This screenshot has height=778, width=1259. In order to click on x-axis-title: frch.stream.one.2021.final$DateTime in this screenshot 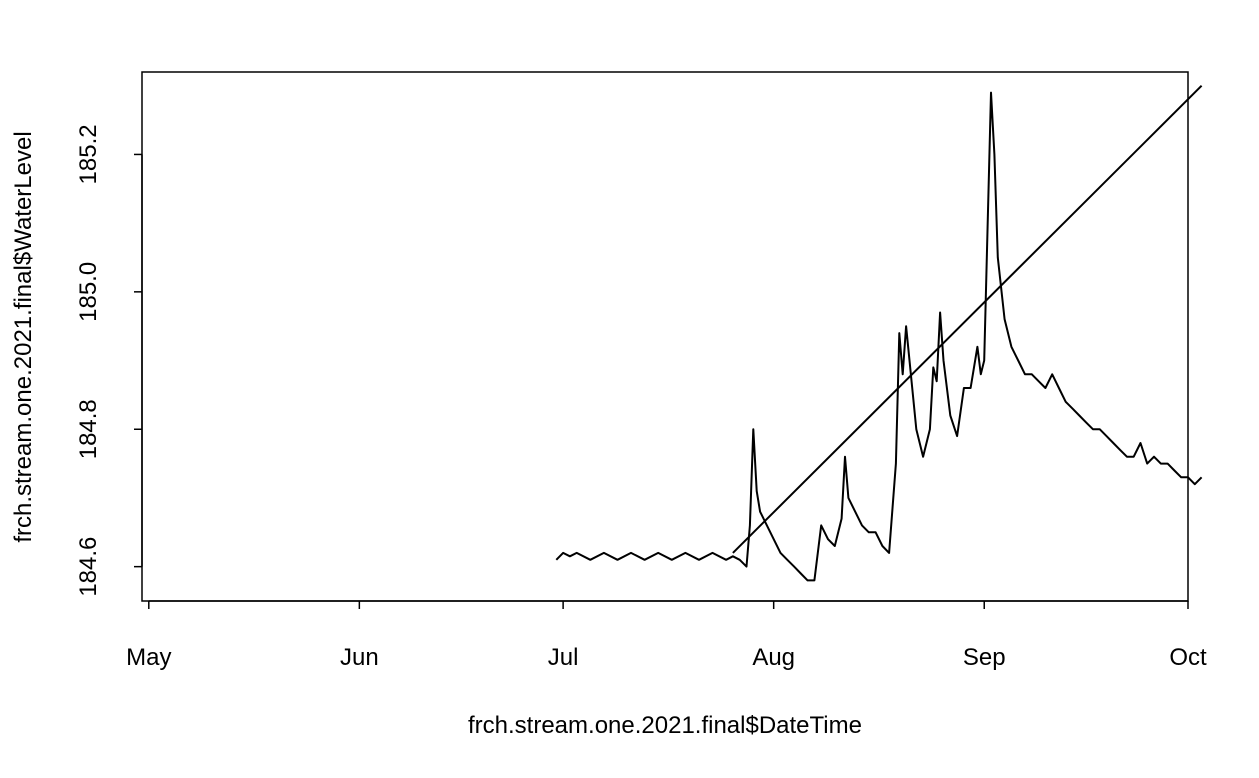, I will do `click(665, 725)`.